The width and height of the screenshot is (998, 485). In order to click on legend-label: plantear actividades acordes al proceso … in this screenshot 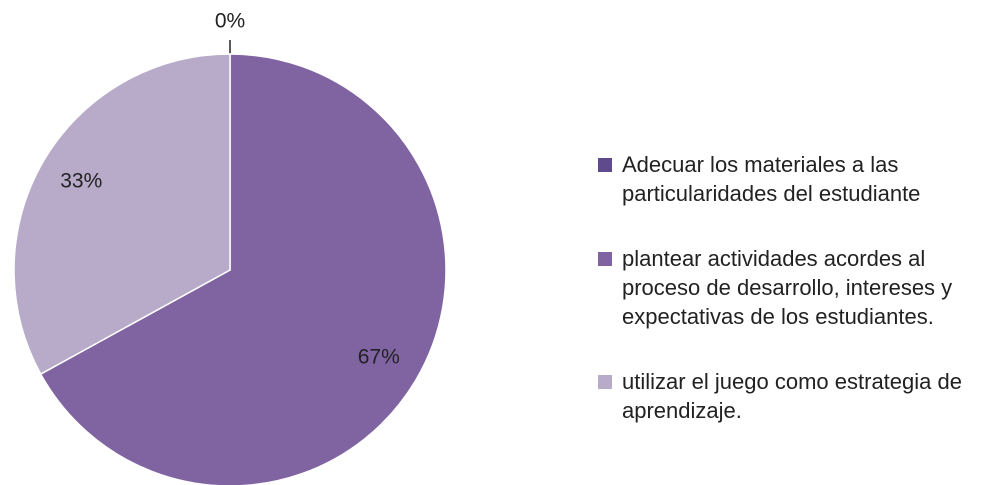, I will do `click(787, 287)`.